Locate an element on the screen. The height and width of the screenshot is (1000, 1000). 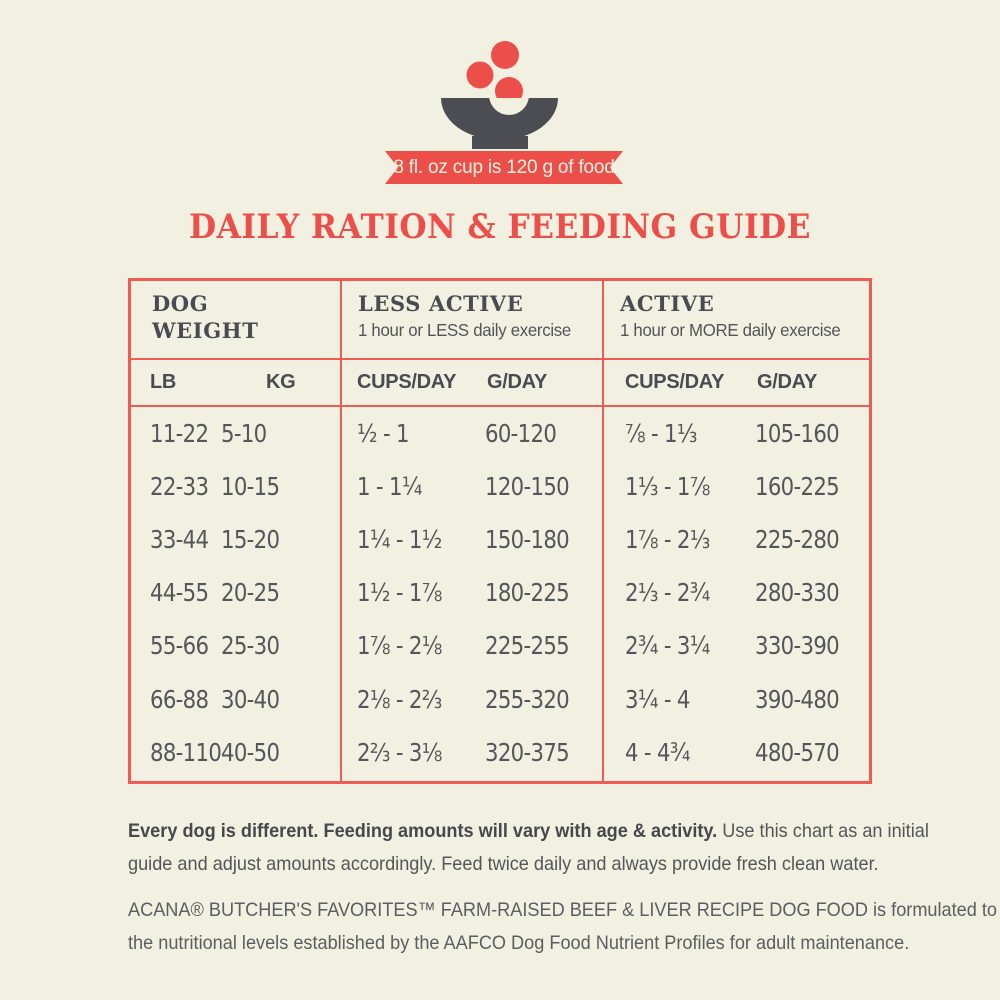
cell-kg: 40-50 is located at coordinates (250, 752).